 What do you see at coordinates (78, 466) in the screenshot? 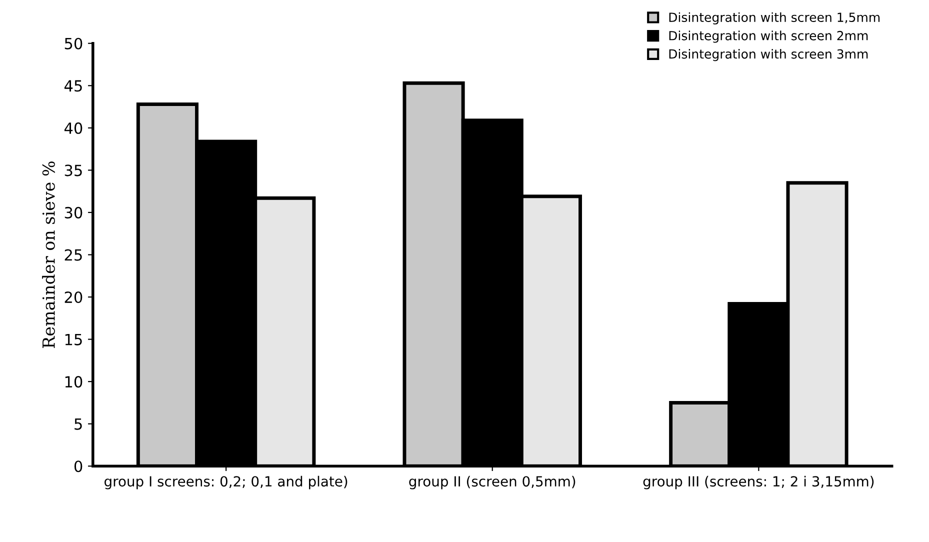
I see `y-tick-label: 0` at bounding box center [78, 466].